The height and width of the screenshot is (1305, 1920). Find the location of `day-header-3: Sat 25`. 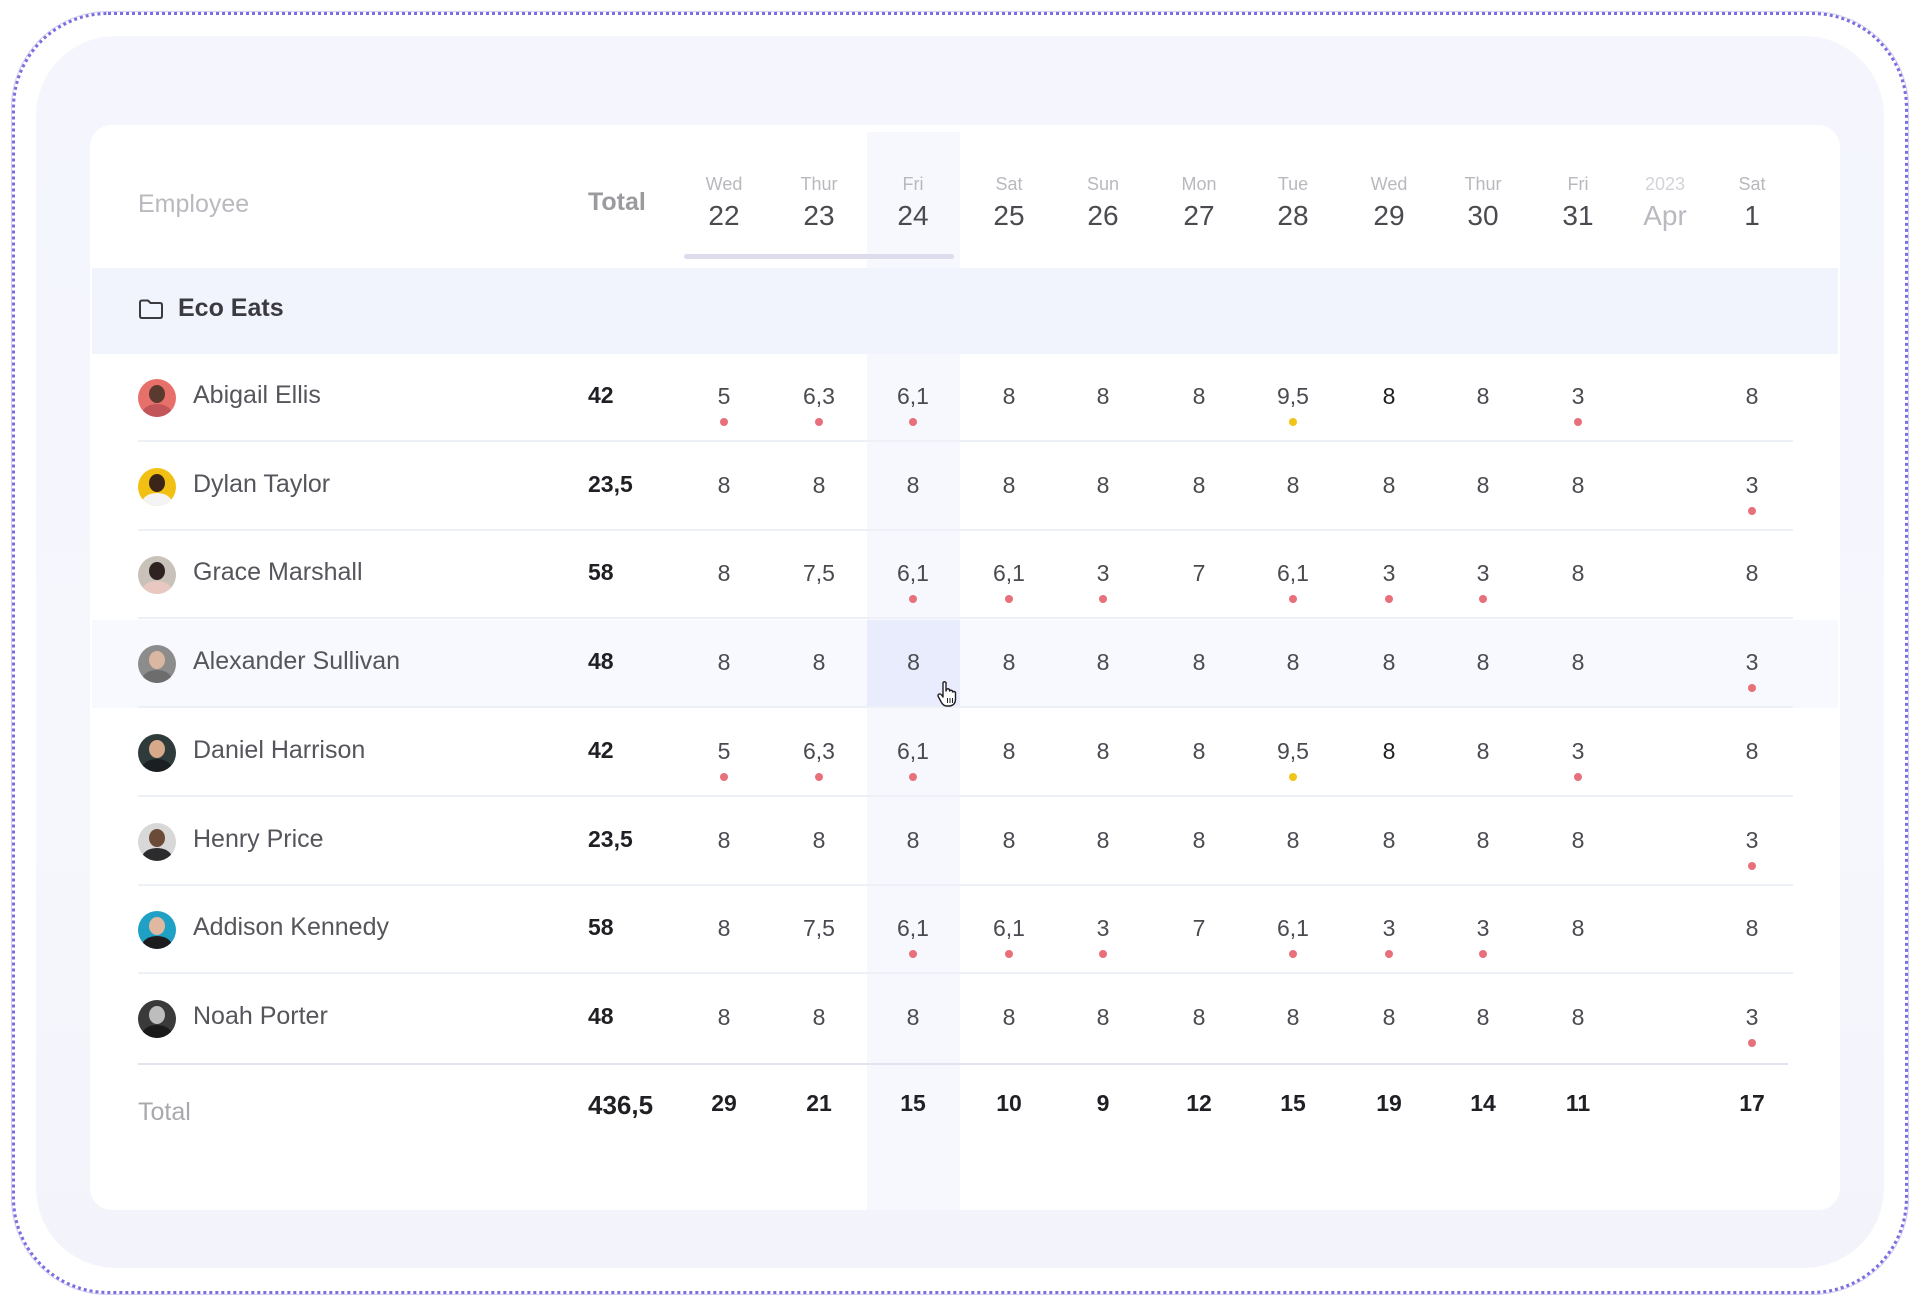

day-header-3: Sat 25 is located at coordinates (1009, 202).